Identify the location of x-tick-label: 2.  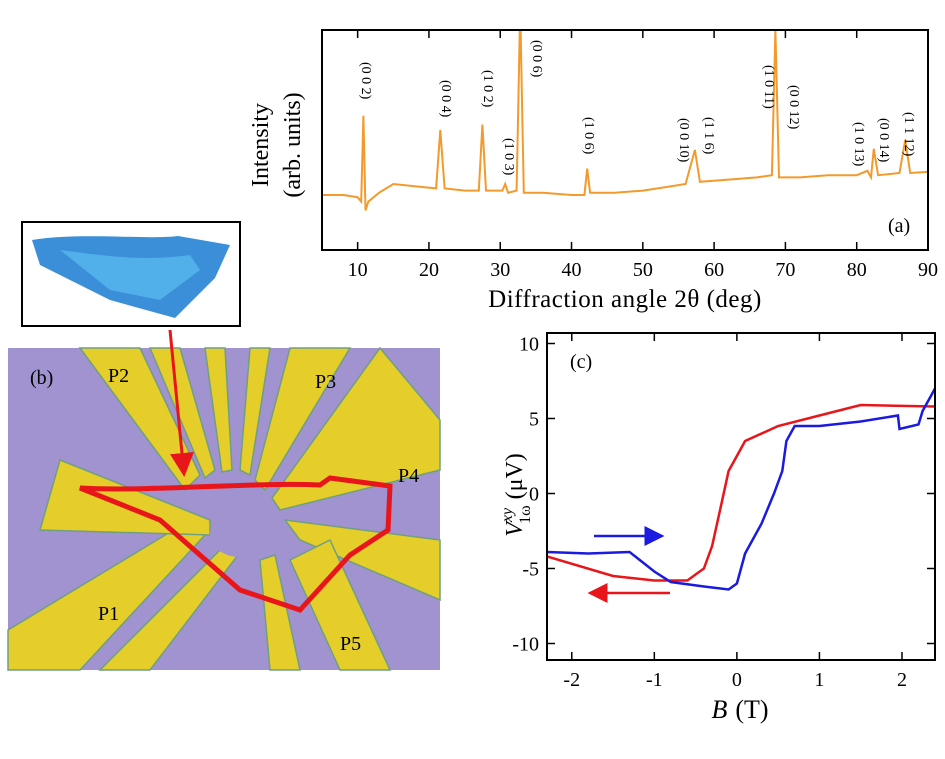
(902, 680).